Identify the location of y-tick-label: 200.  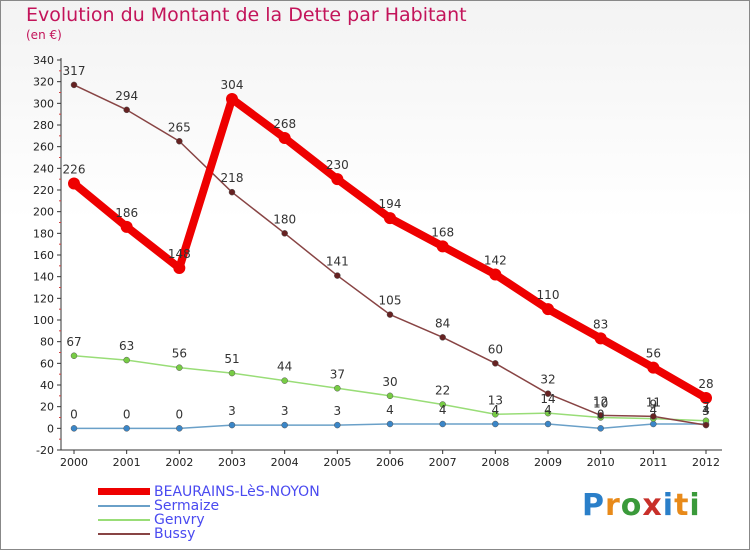
(43, 212).